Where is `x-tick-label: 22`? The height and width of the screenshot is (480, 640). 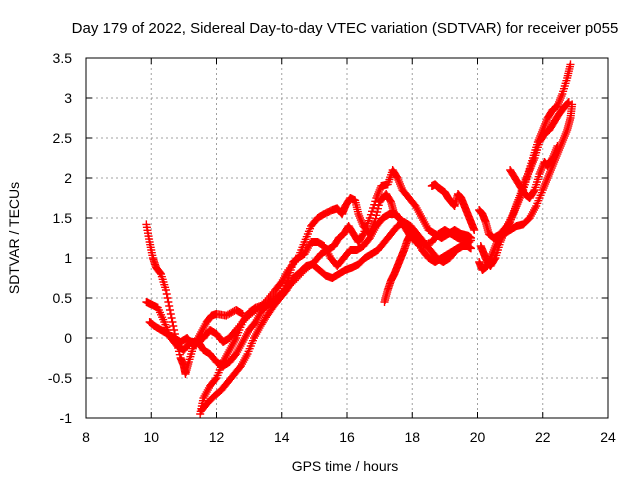 x-tick-label: 22 is located at coordinates (543, 437).